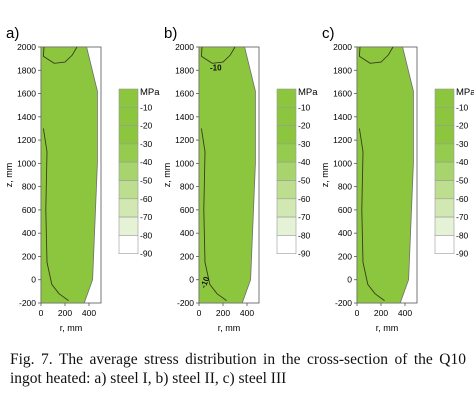 The height and width of the screenshot is (402, 474). What do you see at coordinates (199, 313) in the screenshot?
I see `x-tick-label: 0` at bounding box center [199, 313].